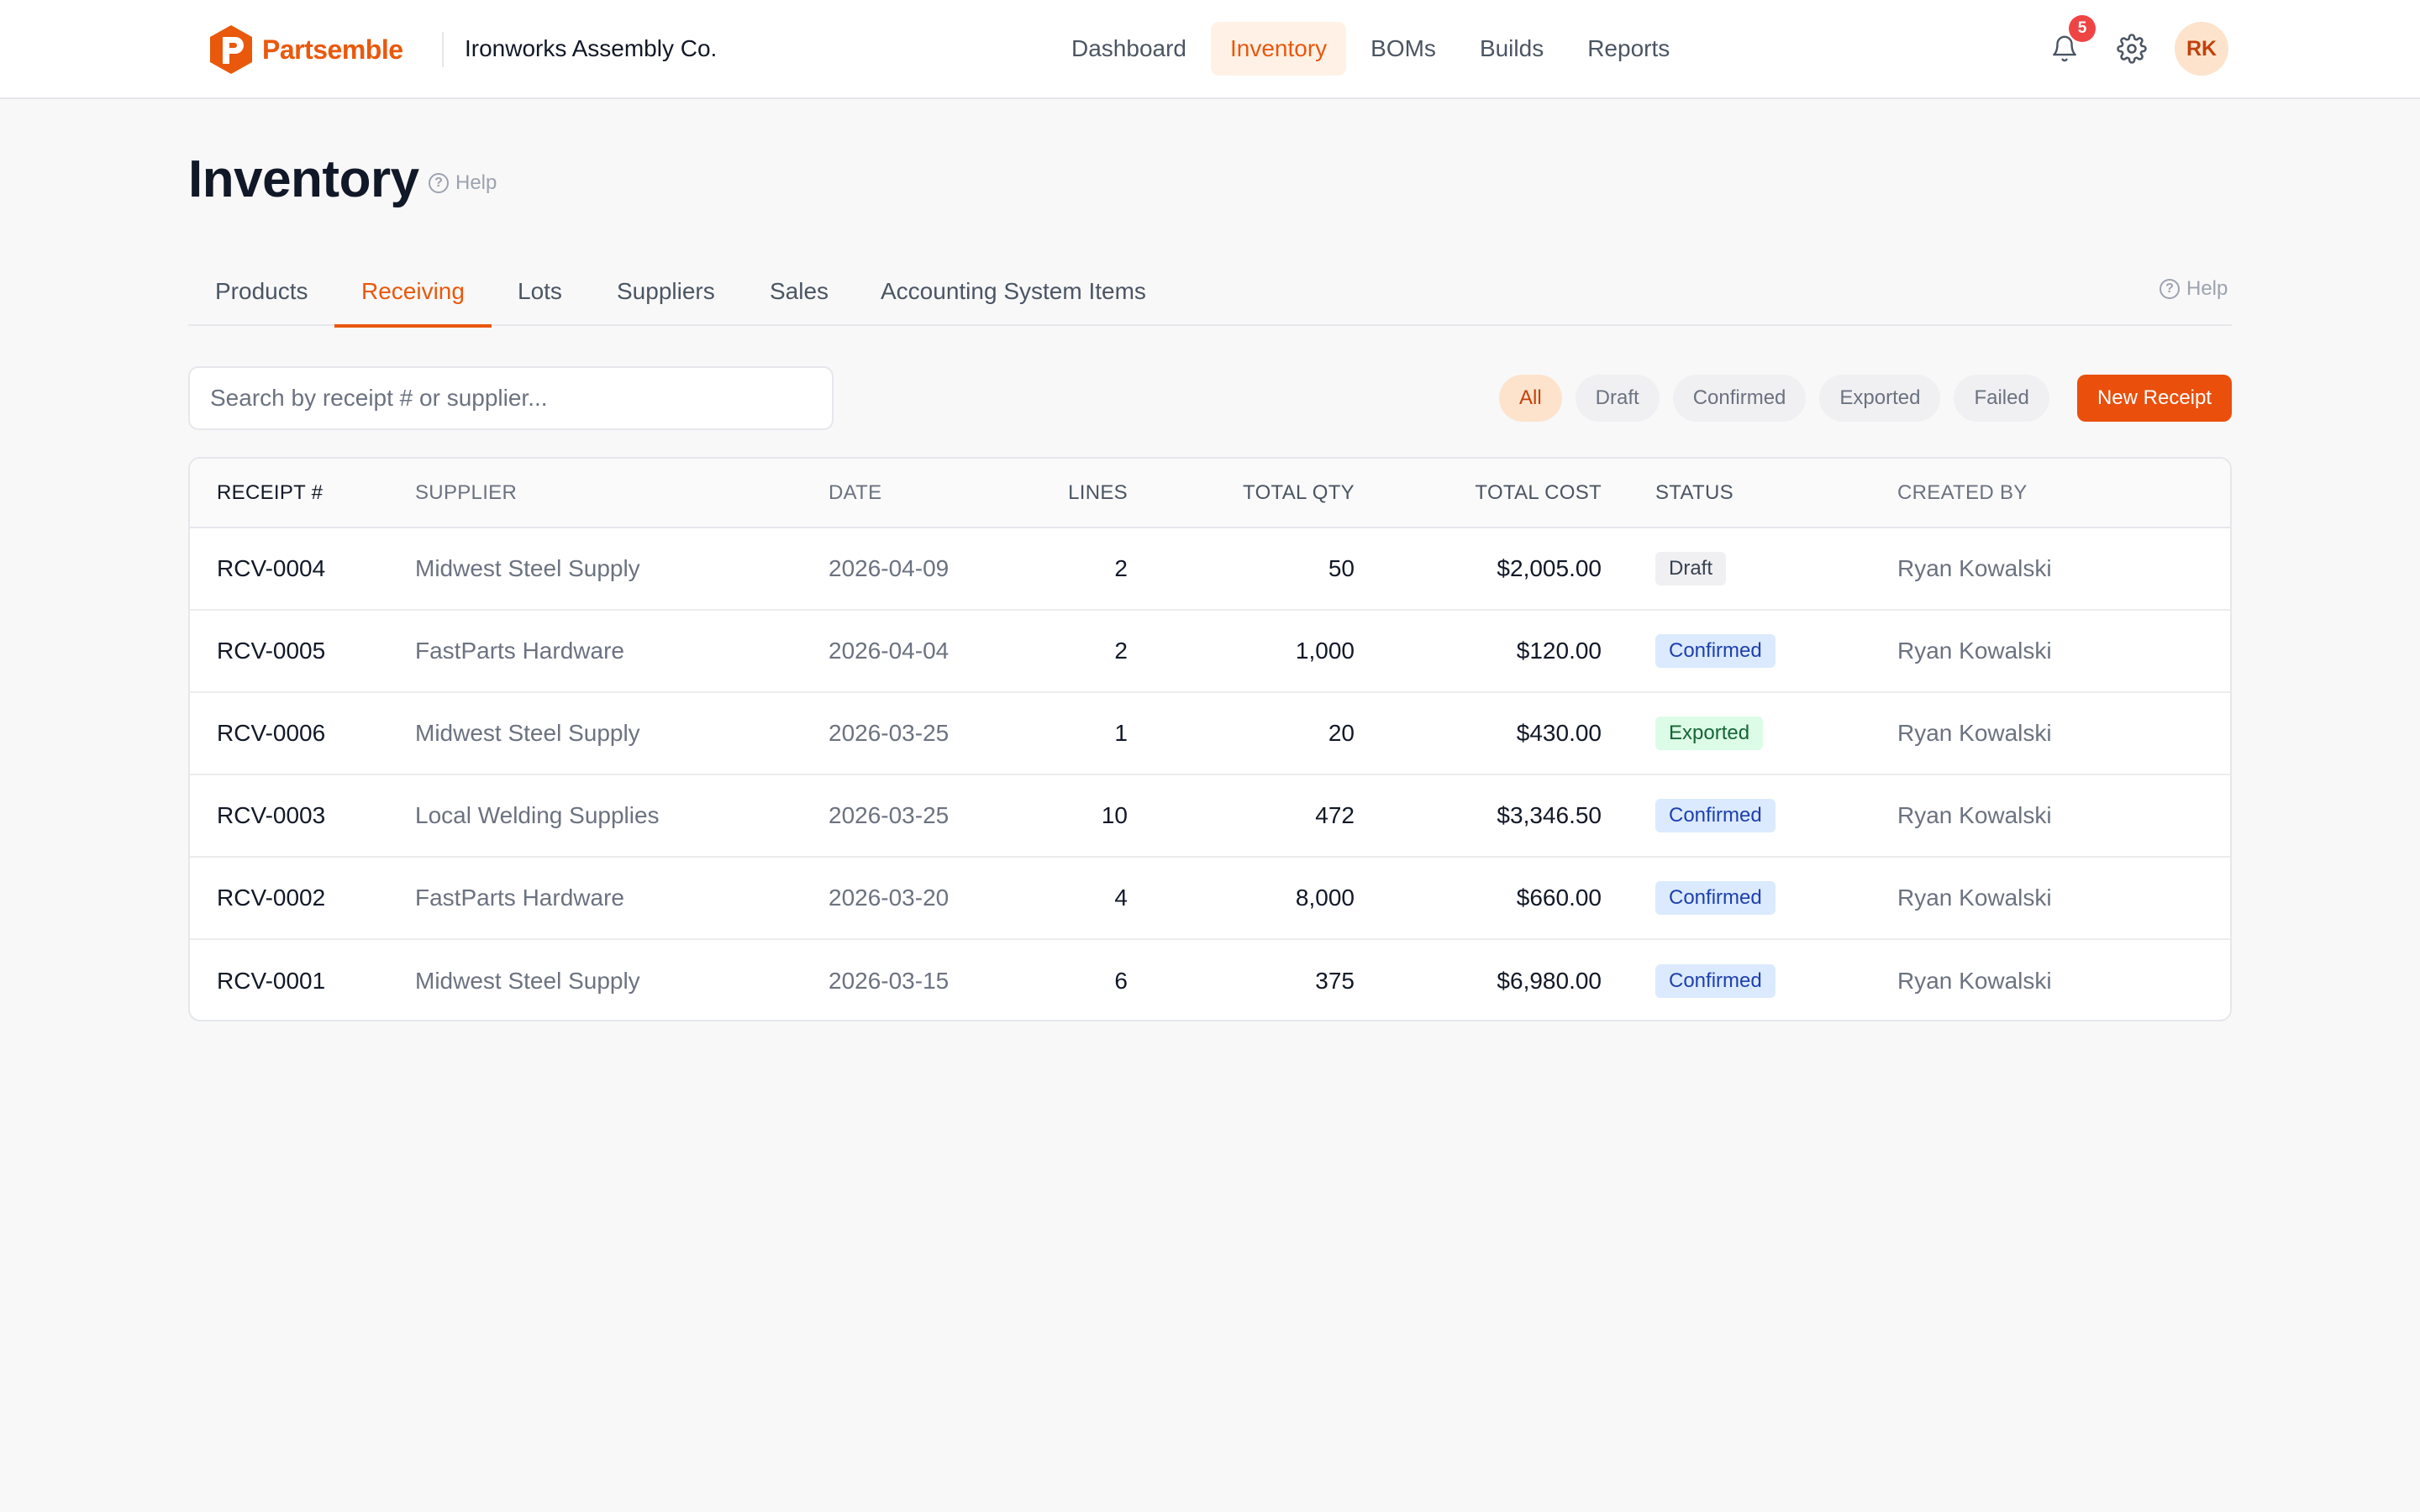  What do you see at coordinates (1278, 49) in the screenshot?
I see `nav-inventory: Inventory` at bounding box center [1278, 49].